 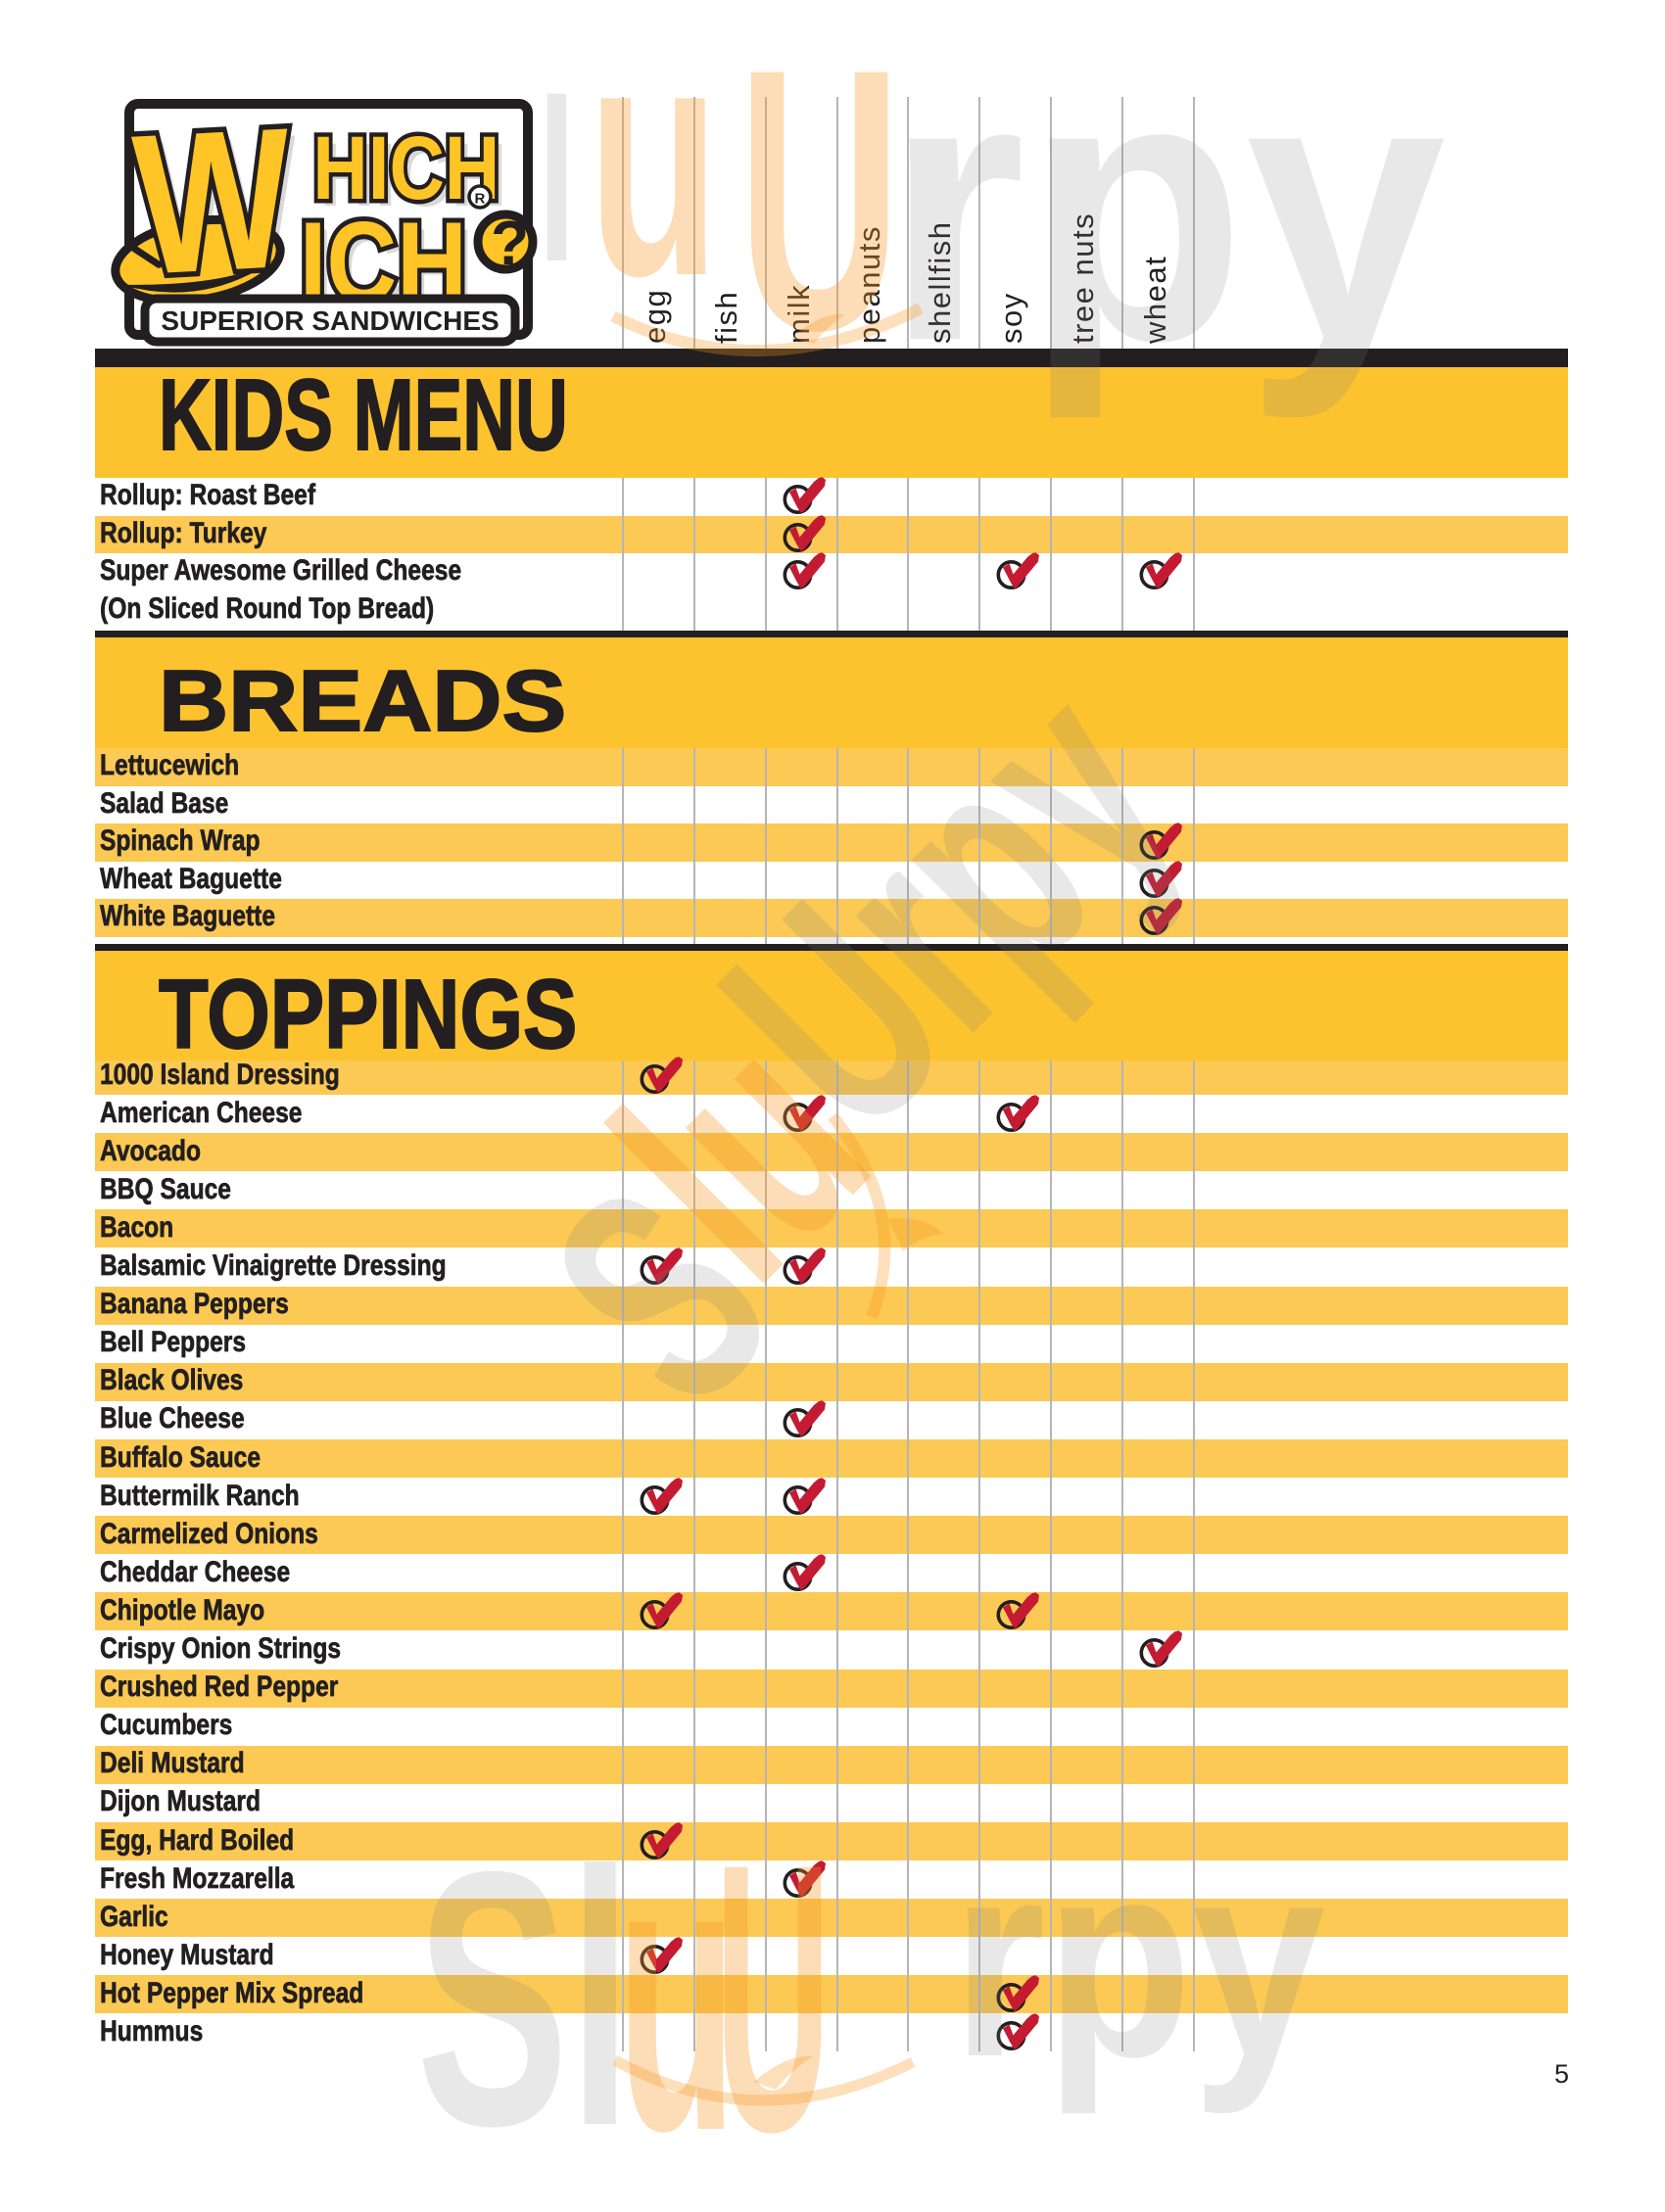 What do you see at coordinates (330, 321) in the screenshot?
I see `svg-text: SUPERIOR SANDWICHES` at bounding box center [330, 321].